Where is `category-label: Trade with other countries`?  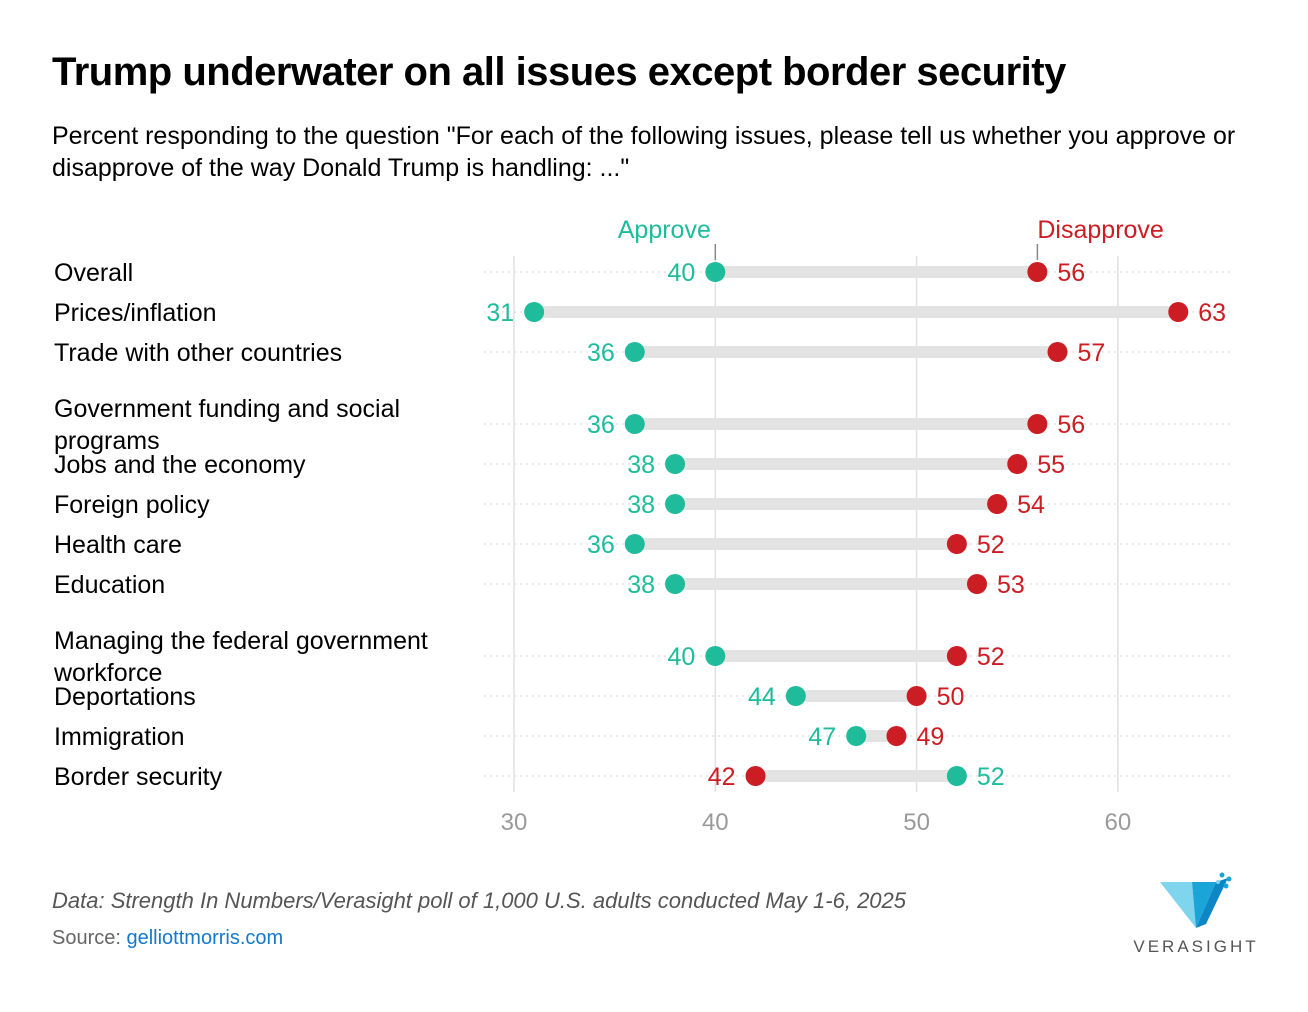
category-label: Trade with other countries is located at coordinates (198, 353).